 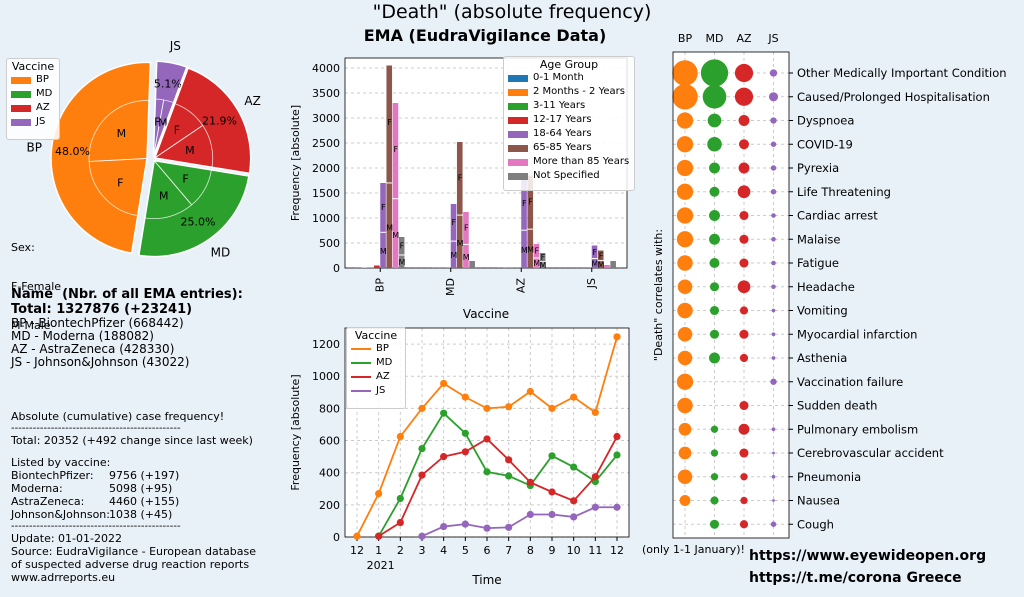 I want to click on line-y-axis-label: Frequency [absolute], so click(x=295, y=432).